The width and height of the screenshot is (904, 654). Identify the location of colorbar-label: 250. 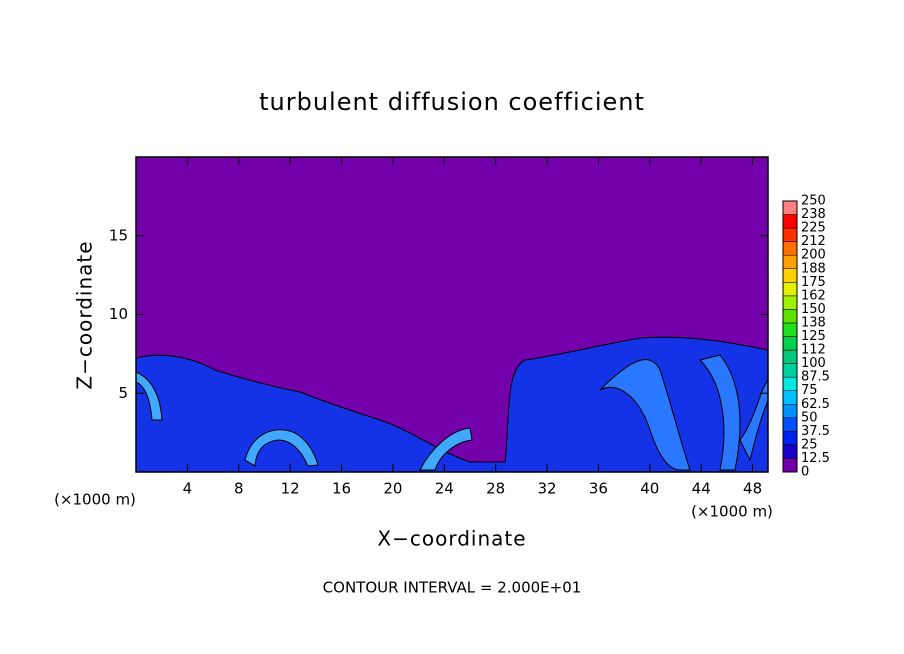
(813, 201).